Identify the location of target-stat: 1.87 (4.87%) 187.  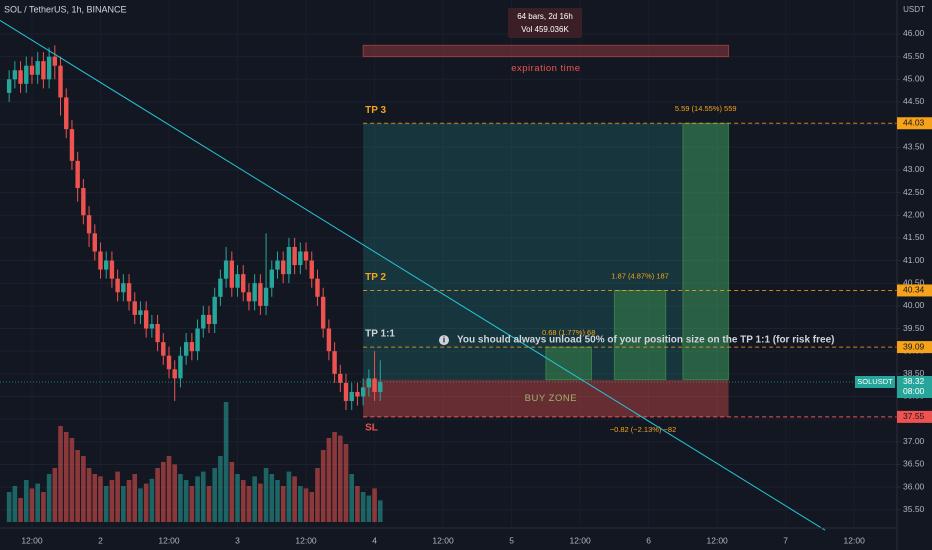
(640, 275).